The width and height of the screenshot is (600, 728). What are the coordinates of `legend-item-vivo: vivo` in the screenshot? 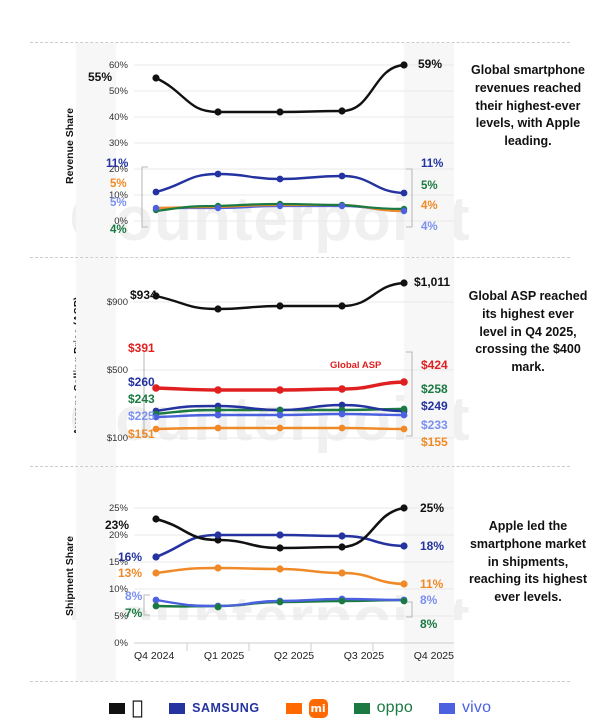 It's located at (464, 708).